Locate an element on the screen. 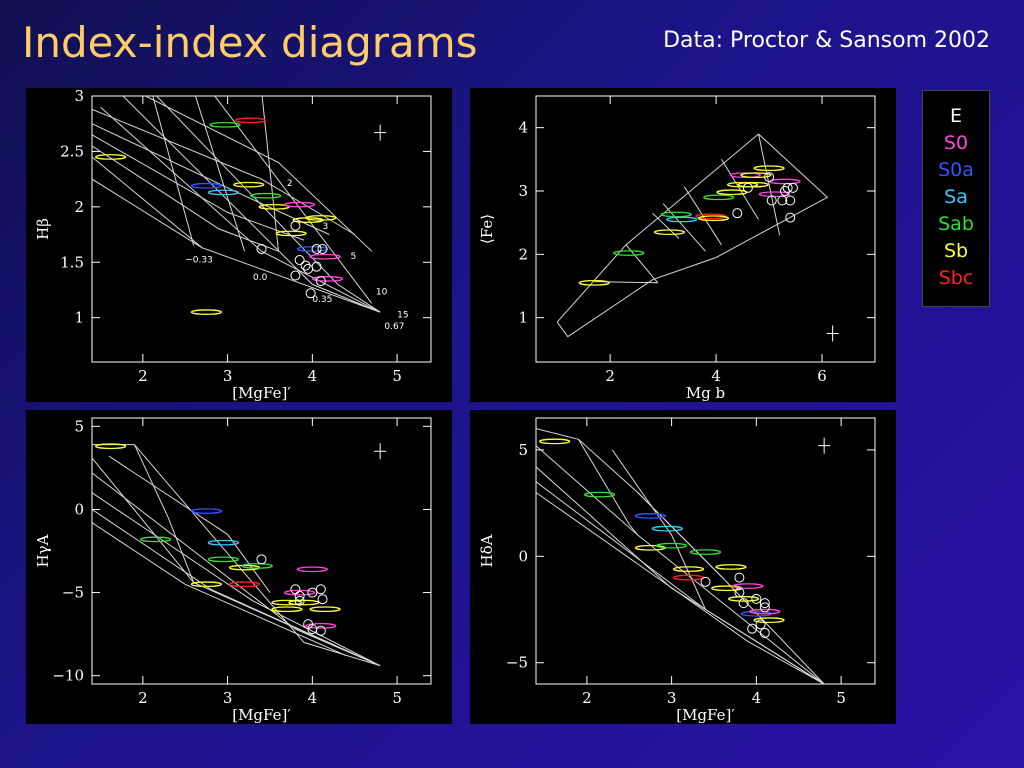  slide-title: Index-index diagrams is located at coordinates (250, 42).